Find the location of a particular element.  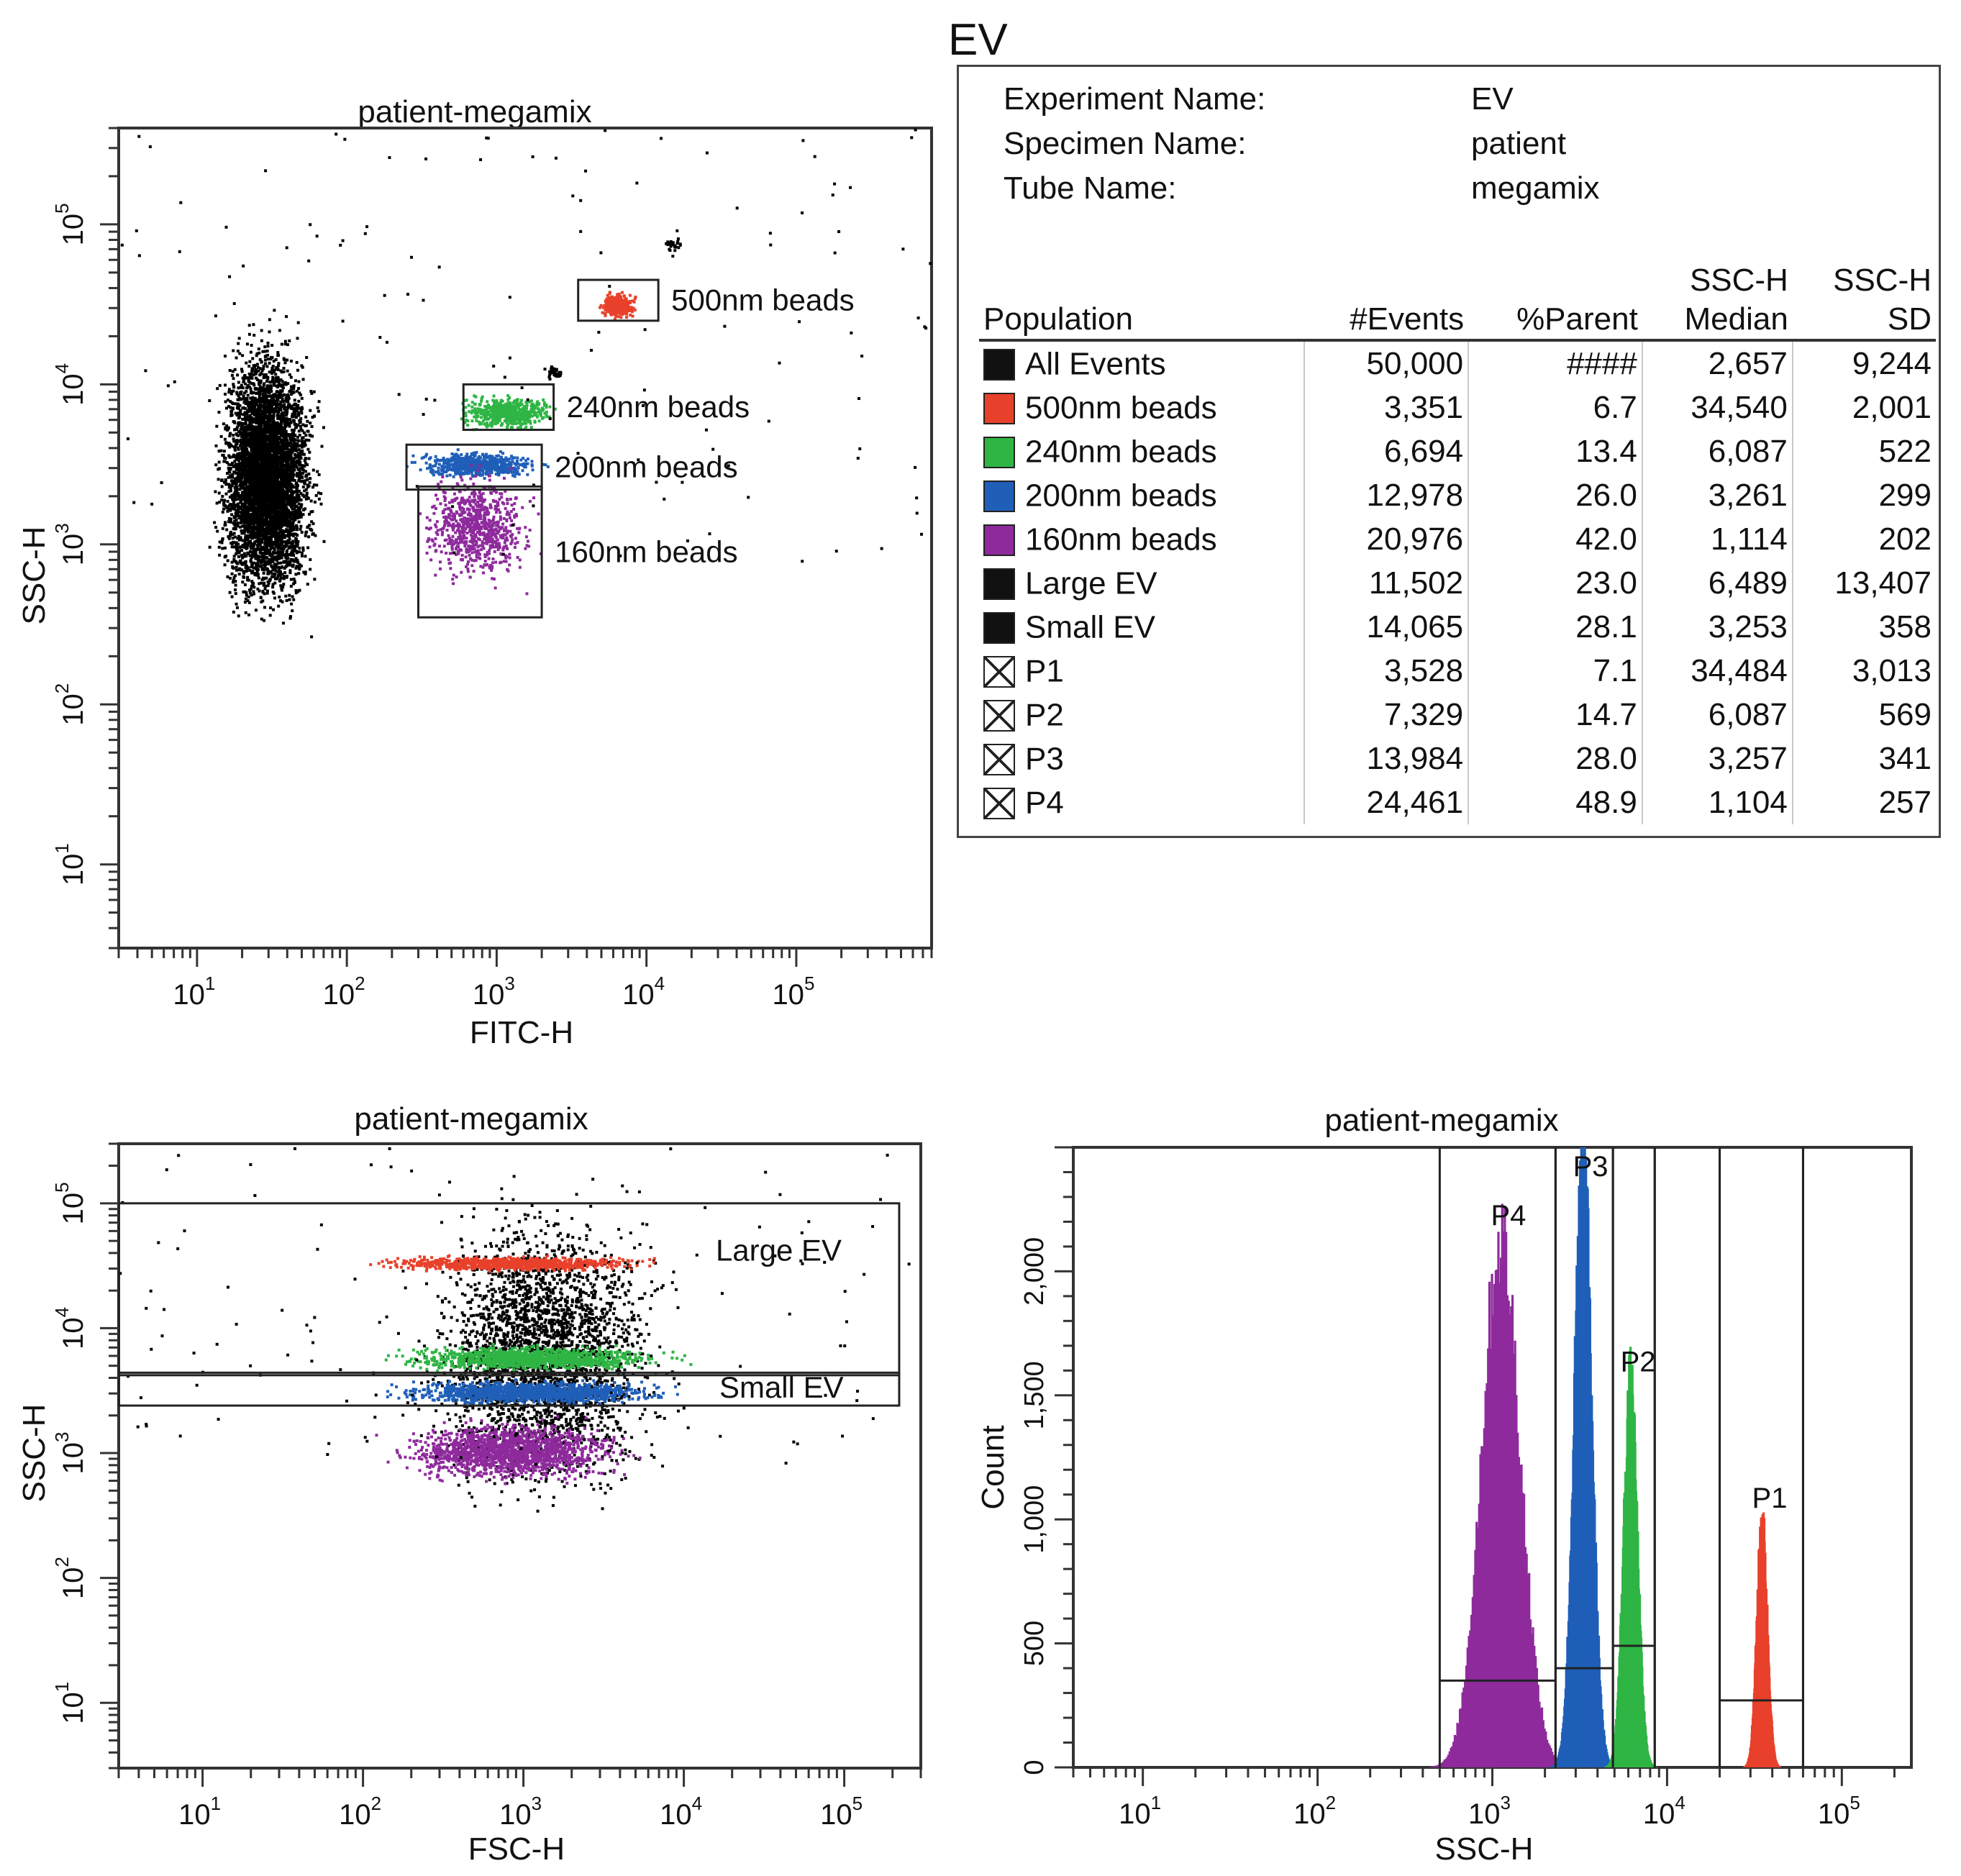

gate-200nm-beads: 200nm beads is located at coordinates (571, 467).